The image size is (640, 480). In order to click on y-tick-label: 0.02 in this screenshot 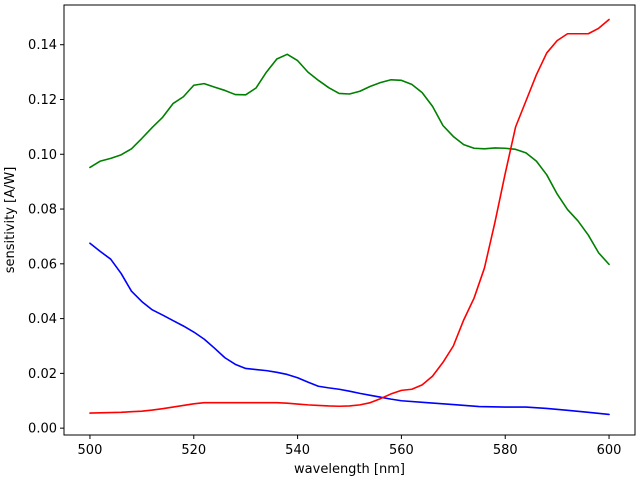, I will do `click(42, 374)`.